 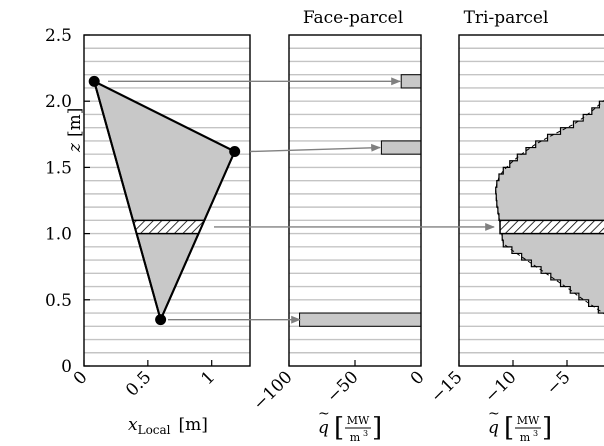 I want to click on y-tick-label: 0, so click(x=66, y=367).